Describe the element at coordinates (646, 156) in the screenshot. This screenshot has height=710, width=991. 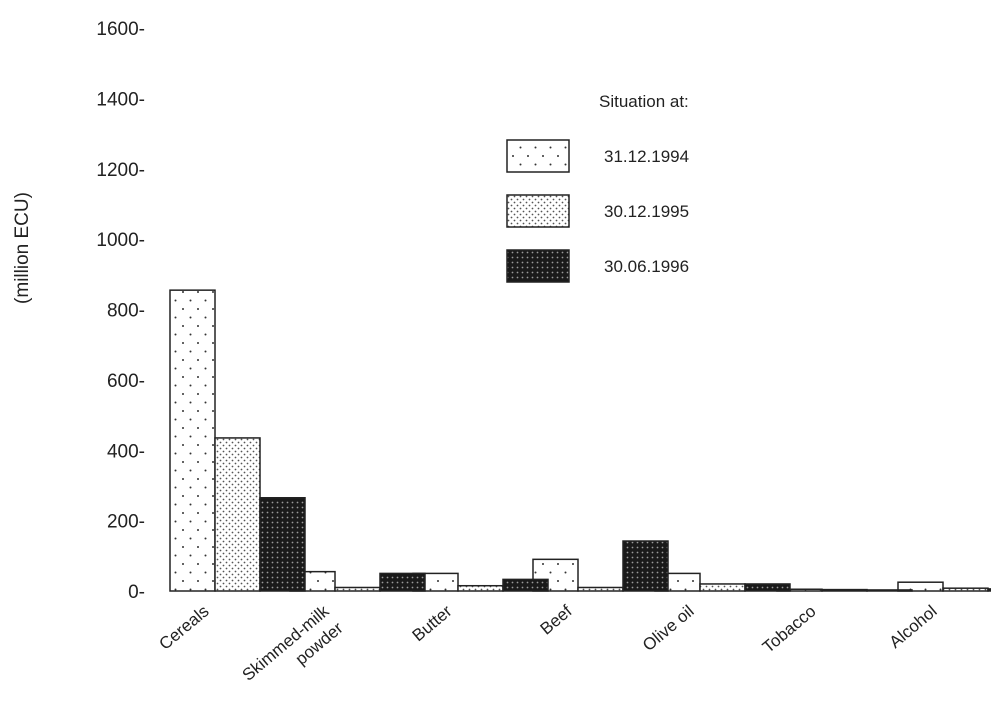
I see `legend-entry: 31.12.1994` at that location.